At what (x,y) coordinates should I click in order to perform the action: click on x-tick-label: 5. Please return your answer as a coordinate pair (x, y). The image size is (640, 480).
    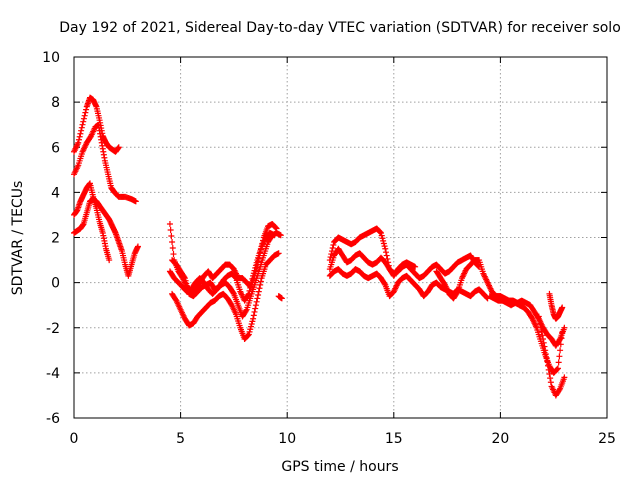
    Looking at the image, I should click on (180, 439).